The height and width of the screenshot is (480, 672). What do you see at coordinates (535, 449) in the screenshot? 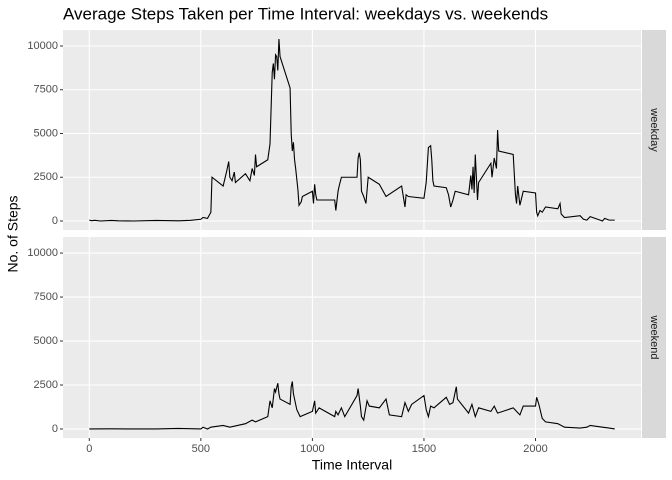
I see `x-tick-label: 2000` at bounding box center [535, 449].